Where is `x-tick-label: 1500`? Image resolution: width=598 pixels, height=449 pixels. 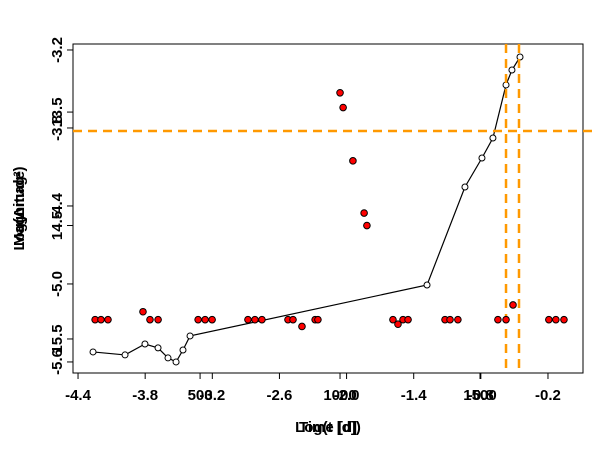 x-tick-label: 1500 is located at coordinates (479, 395).